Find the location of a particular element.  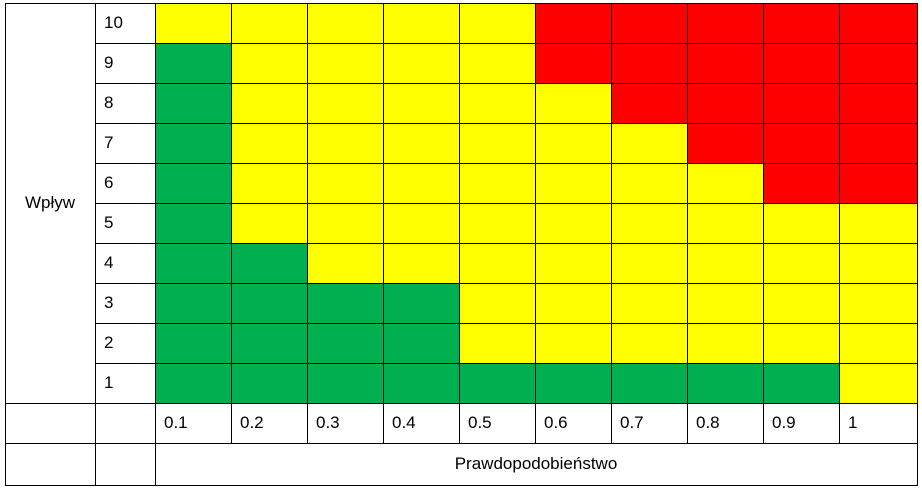

x-tick-label: 0.5 is located at coordinates (480, 422).